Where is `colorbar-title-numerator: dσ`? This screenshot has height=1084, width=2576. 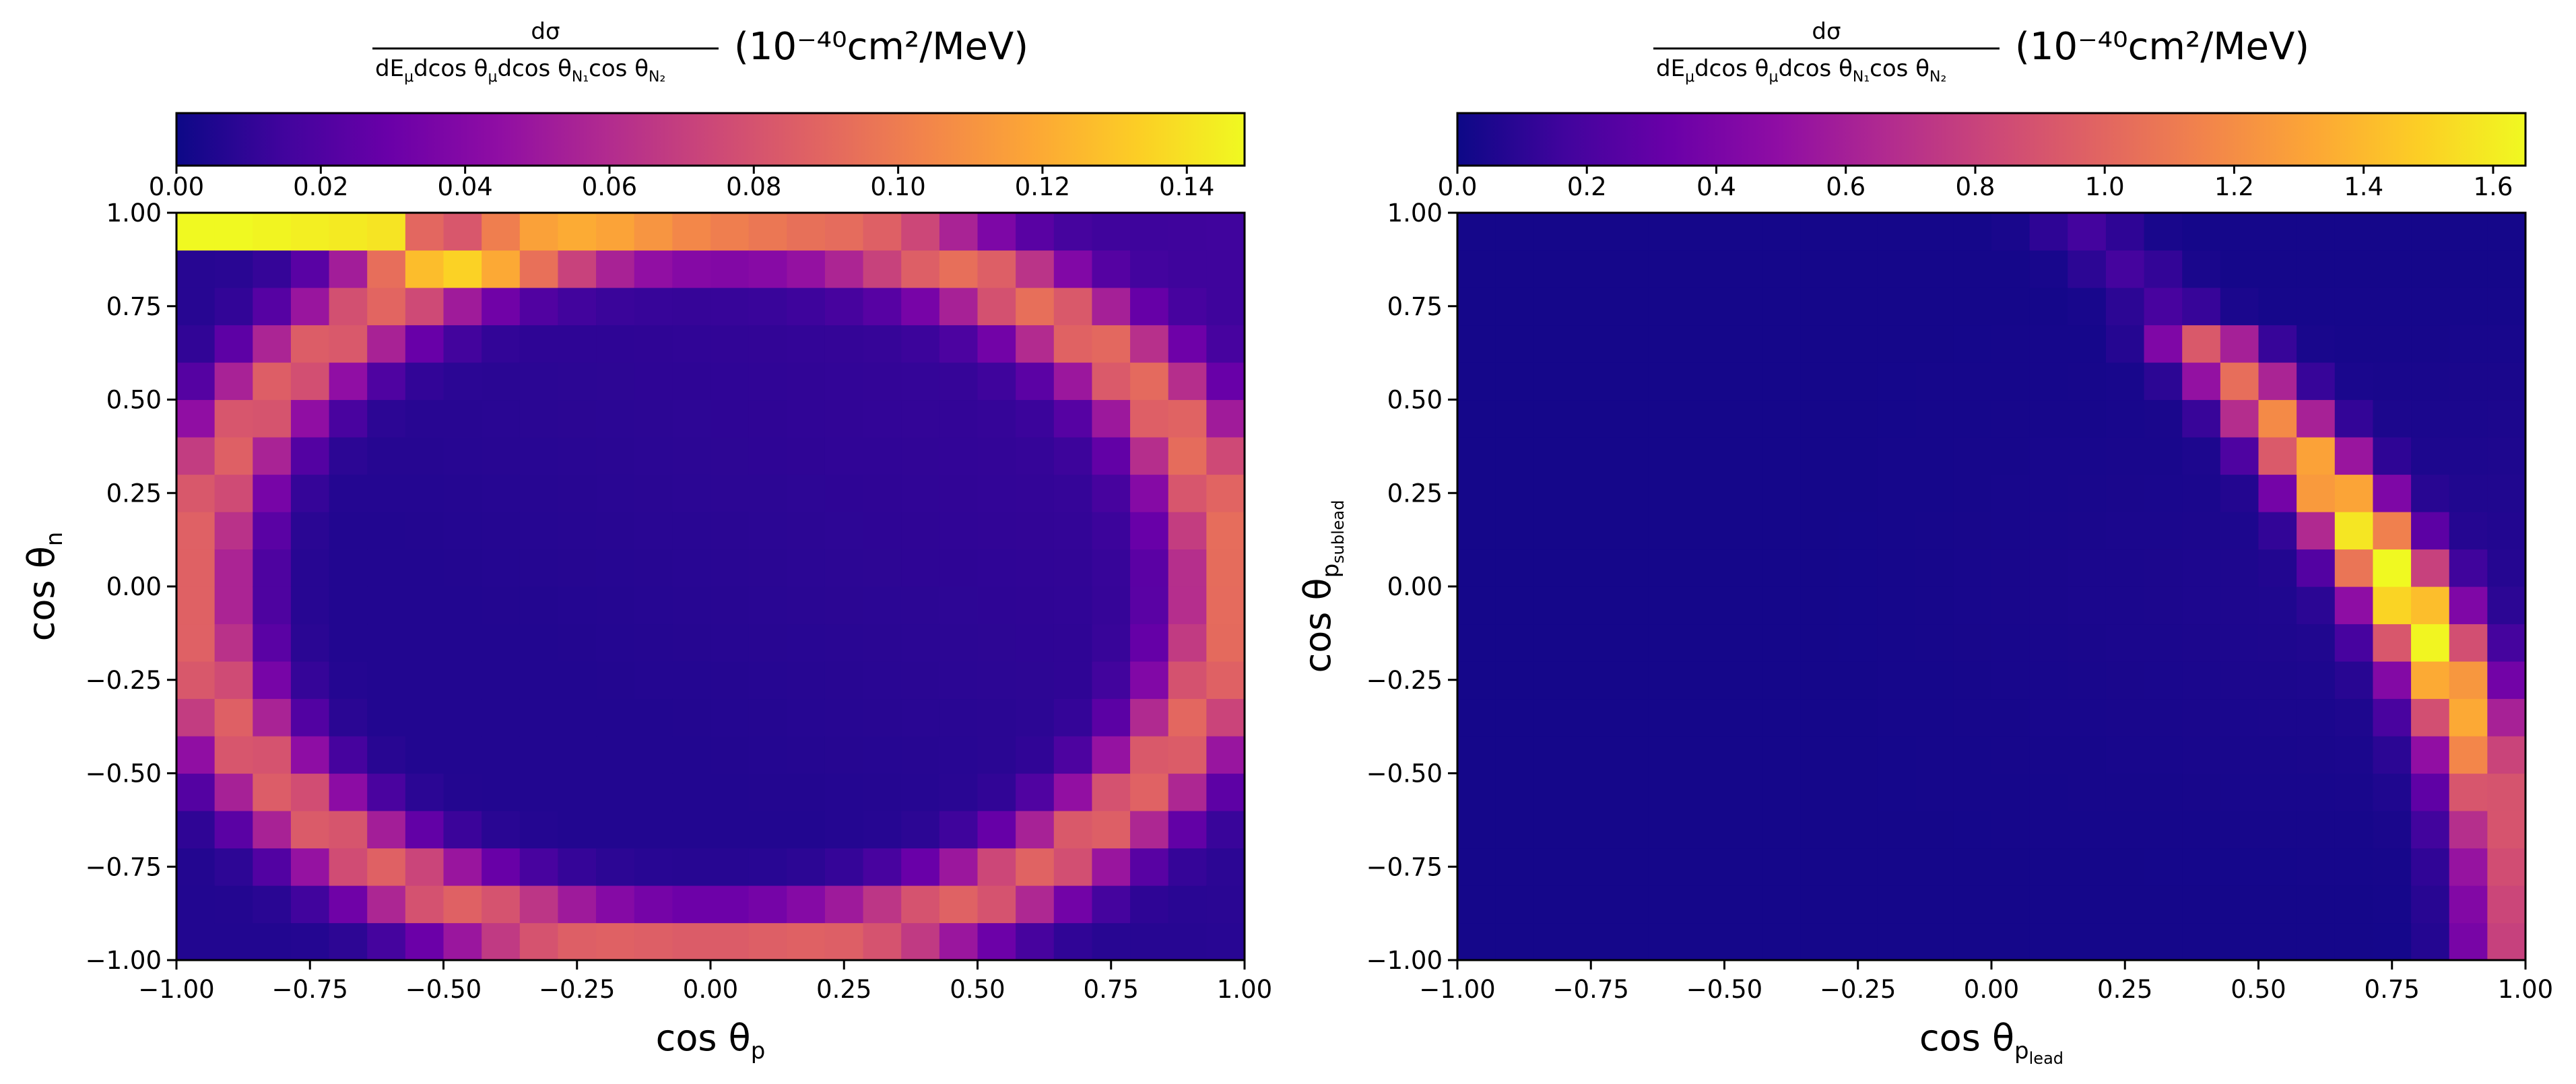 colorbar-title-numerator: dσ is located at coordinates (545, 31).